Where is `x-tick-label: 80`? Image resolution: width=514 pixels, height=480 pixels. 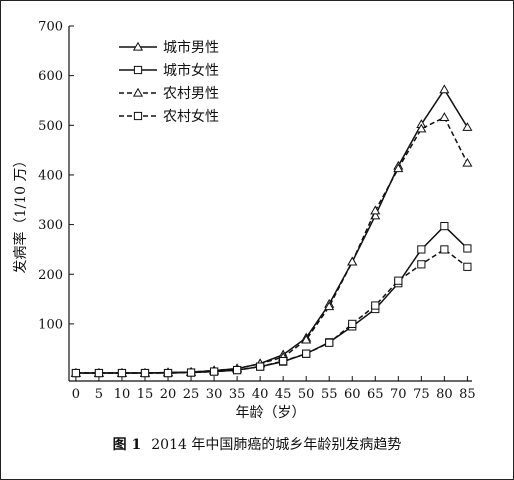 x-tick-label: 80 is located at coordinates (444, 394).